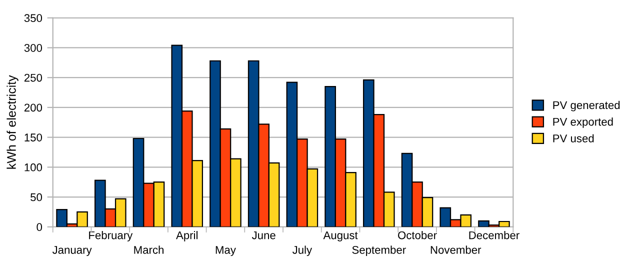  What do you see at coordinates (583, 123) in the screenshot?
I see `legend-label: PV exported` at bounding box center [583, 123].